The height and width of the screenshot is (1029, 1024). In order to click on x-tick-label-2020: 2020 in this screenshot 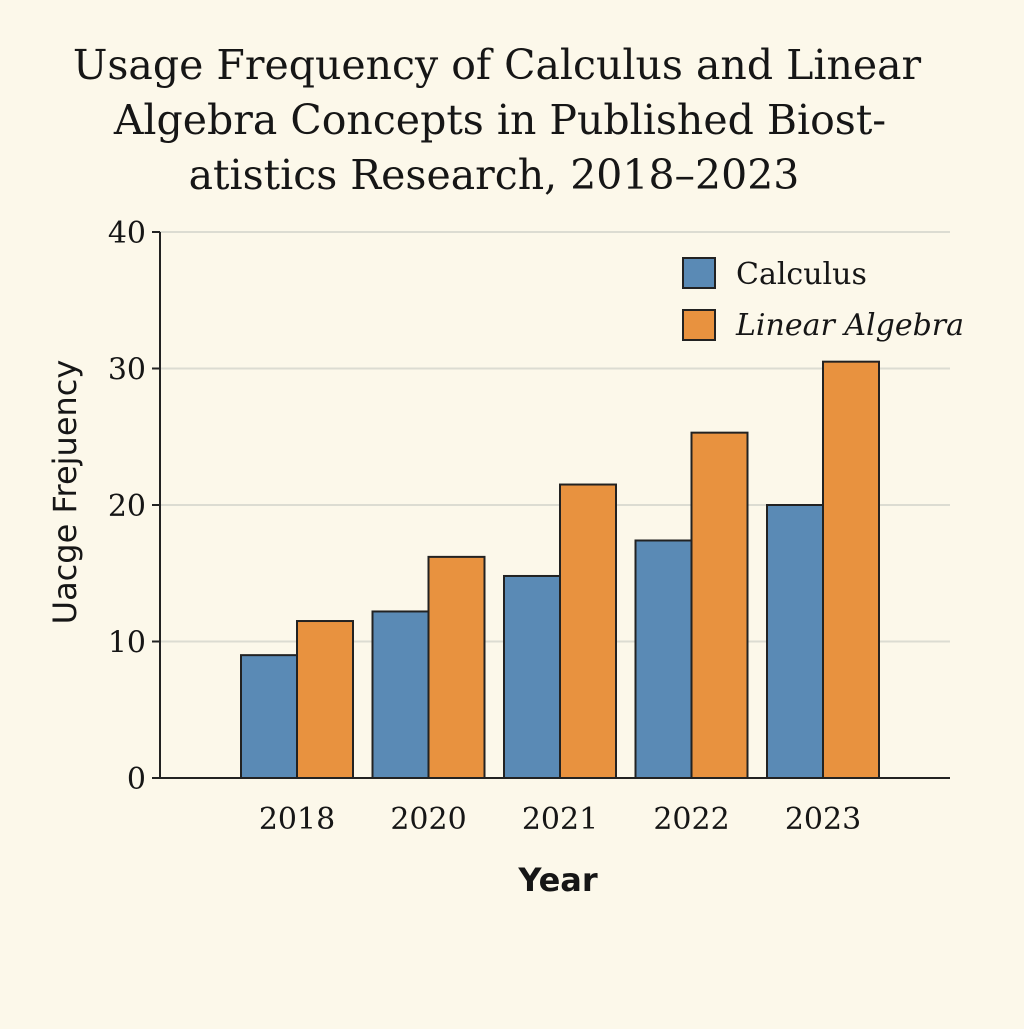, I will do `click(428, 819)`.